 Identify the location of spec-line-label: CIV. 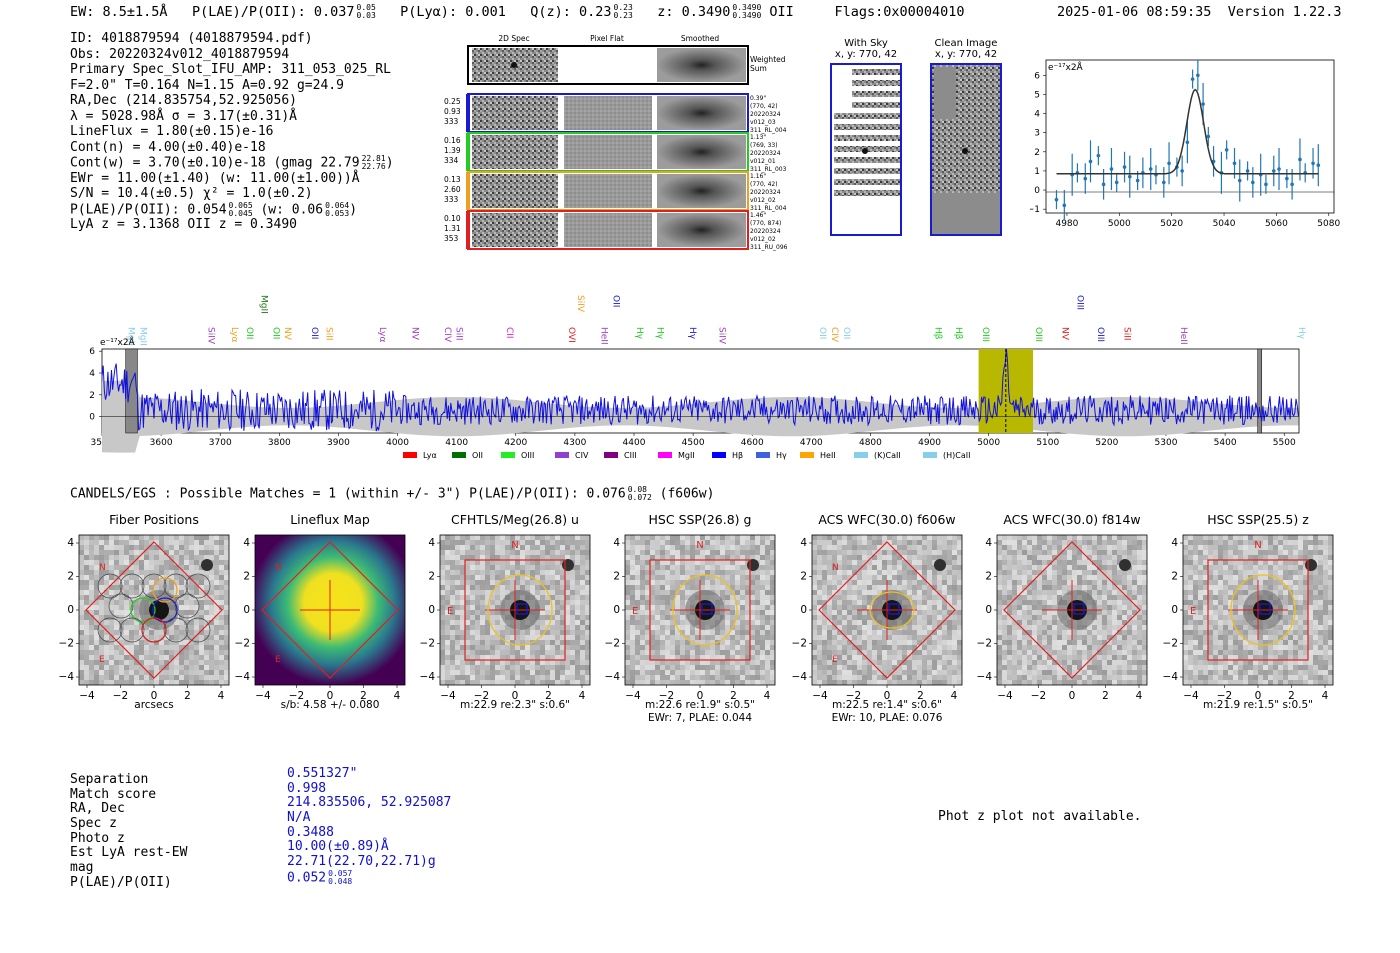
(834, 335).